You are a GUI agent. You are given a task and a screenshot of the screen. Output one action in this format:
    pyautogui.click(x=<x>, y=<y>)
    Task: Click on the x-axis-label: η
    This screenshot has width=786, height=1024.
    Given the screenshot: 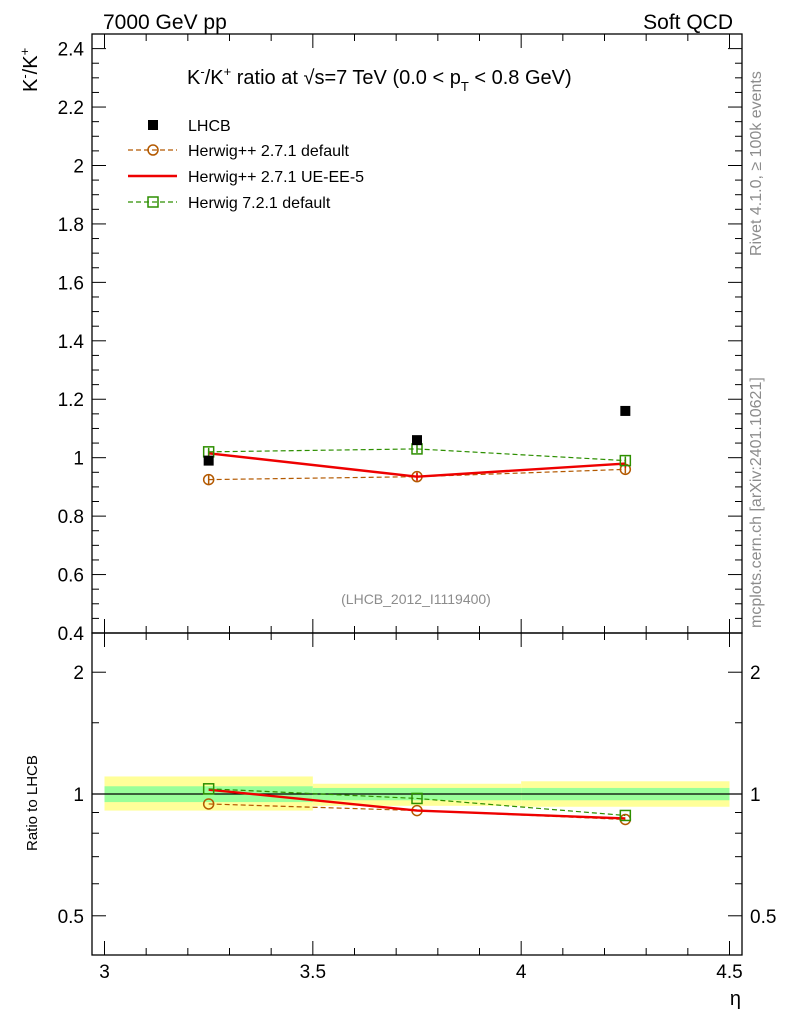 What is the action you would take?
    pyautogui.click(x=735, y=999)
    